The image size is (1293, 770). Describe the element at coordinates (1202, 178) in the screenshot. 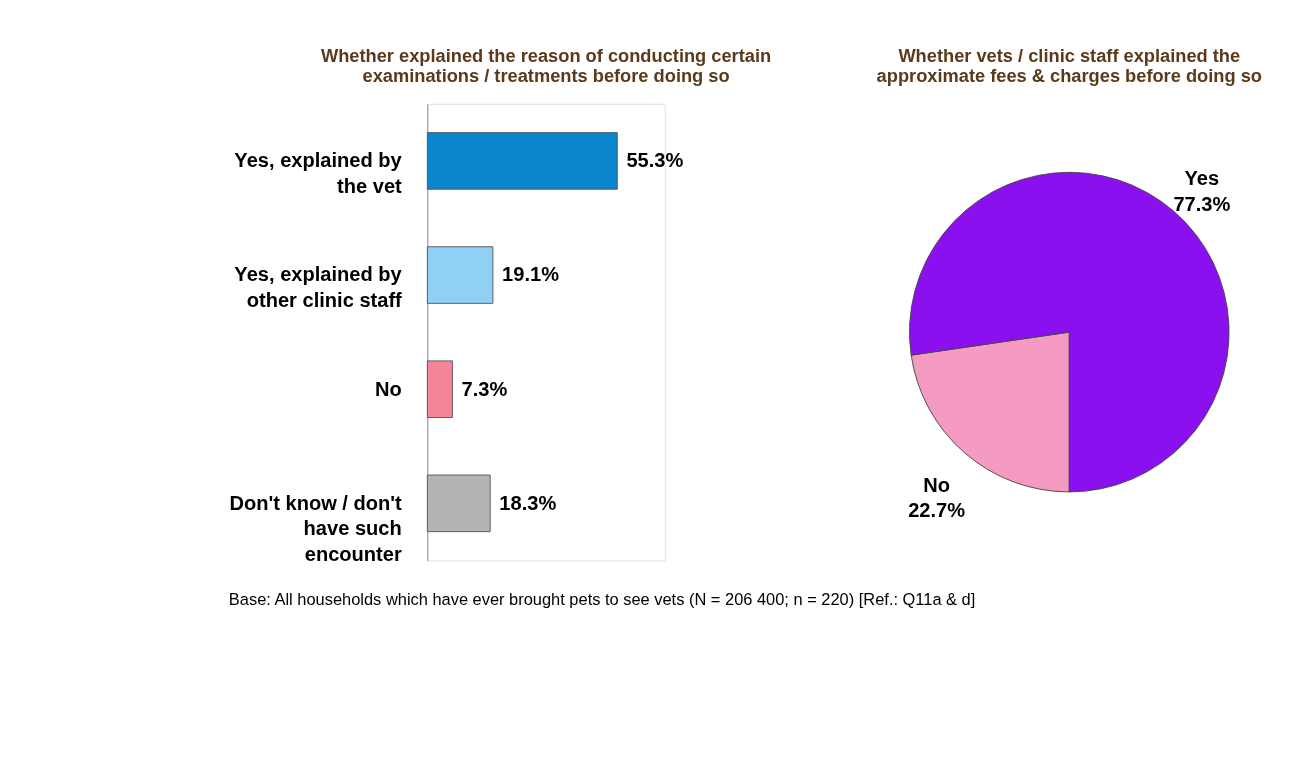

I see `slice-label: Yes` at that location.